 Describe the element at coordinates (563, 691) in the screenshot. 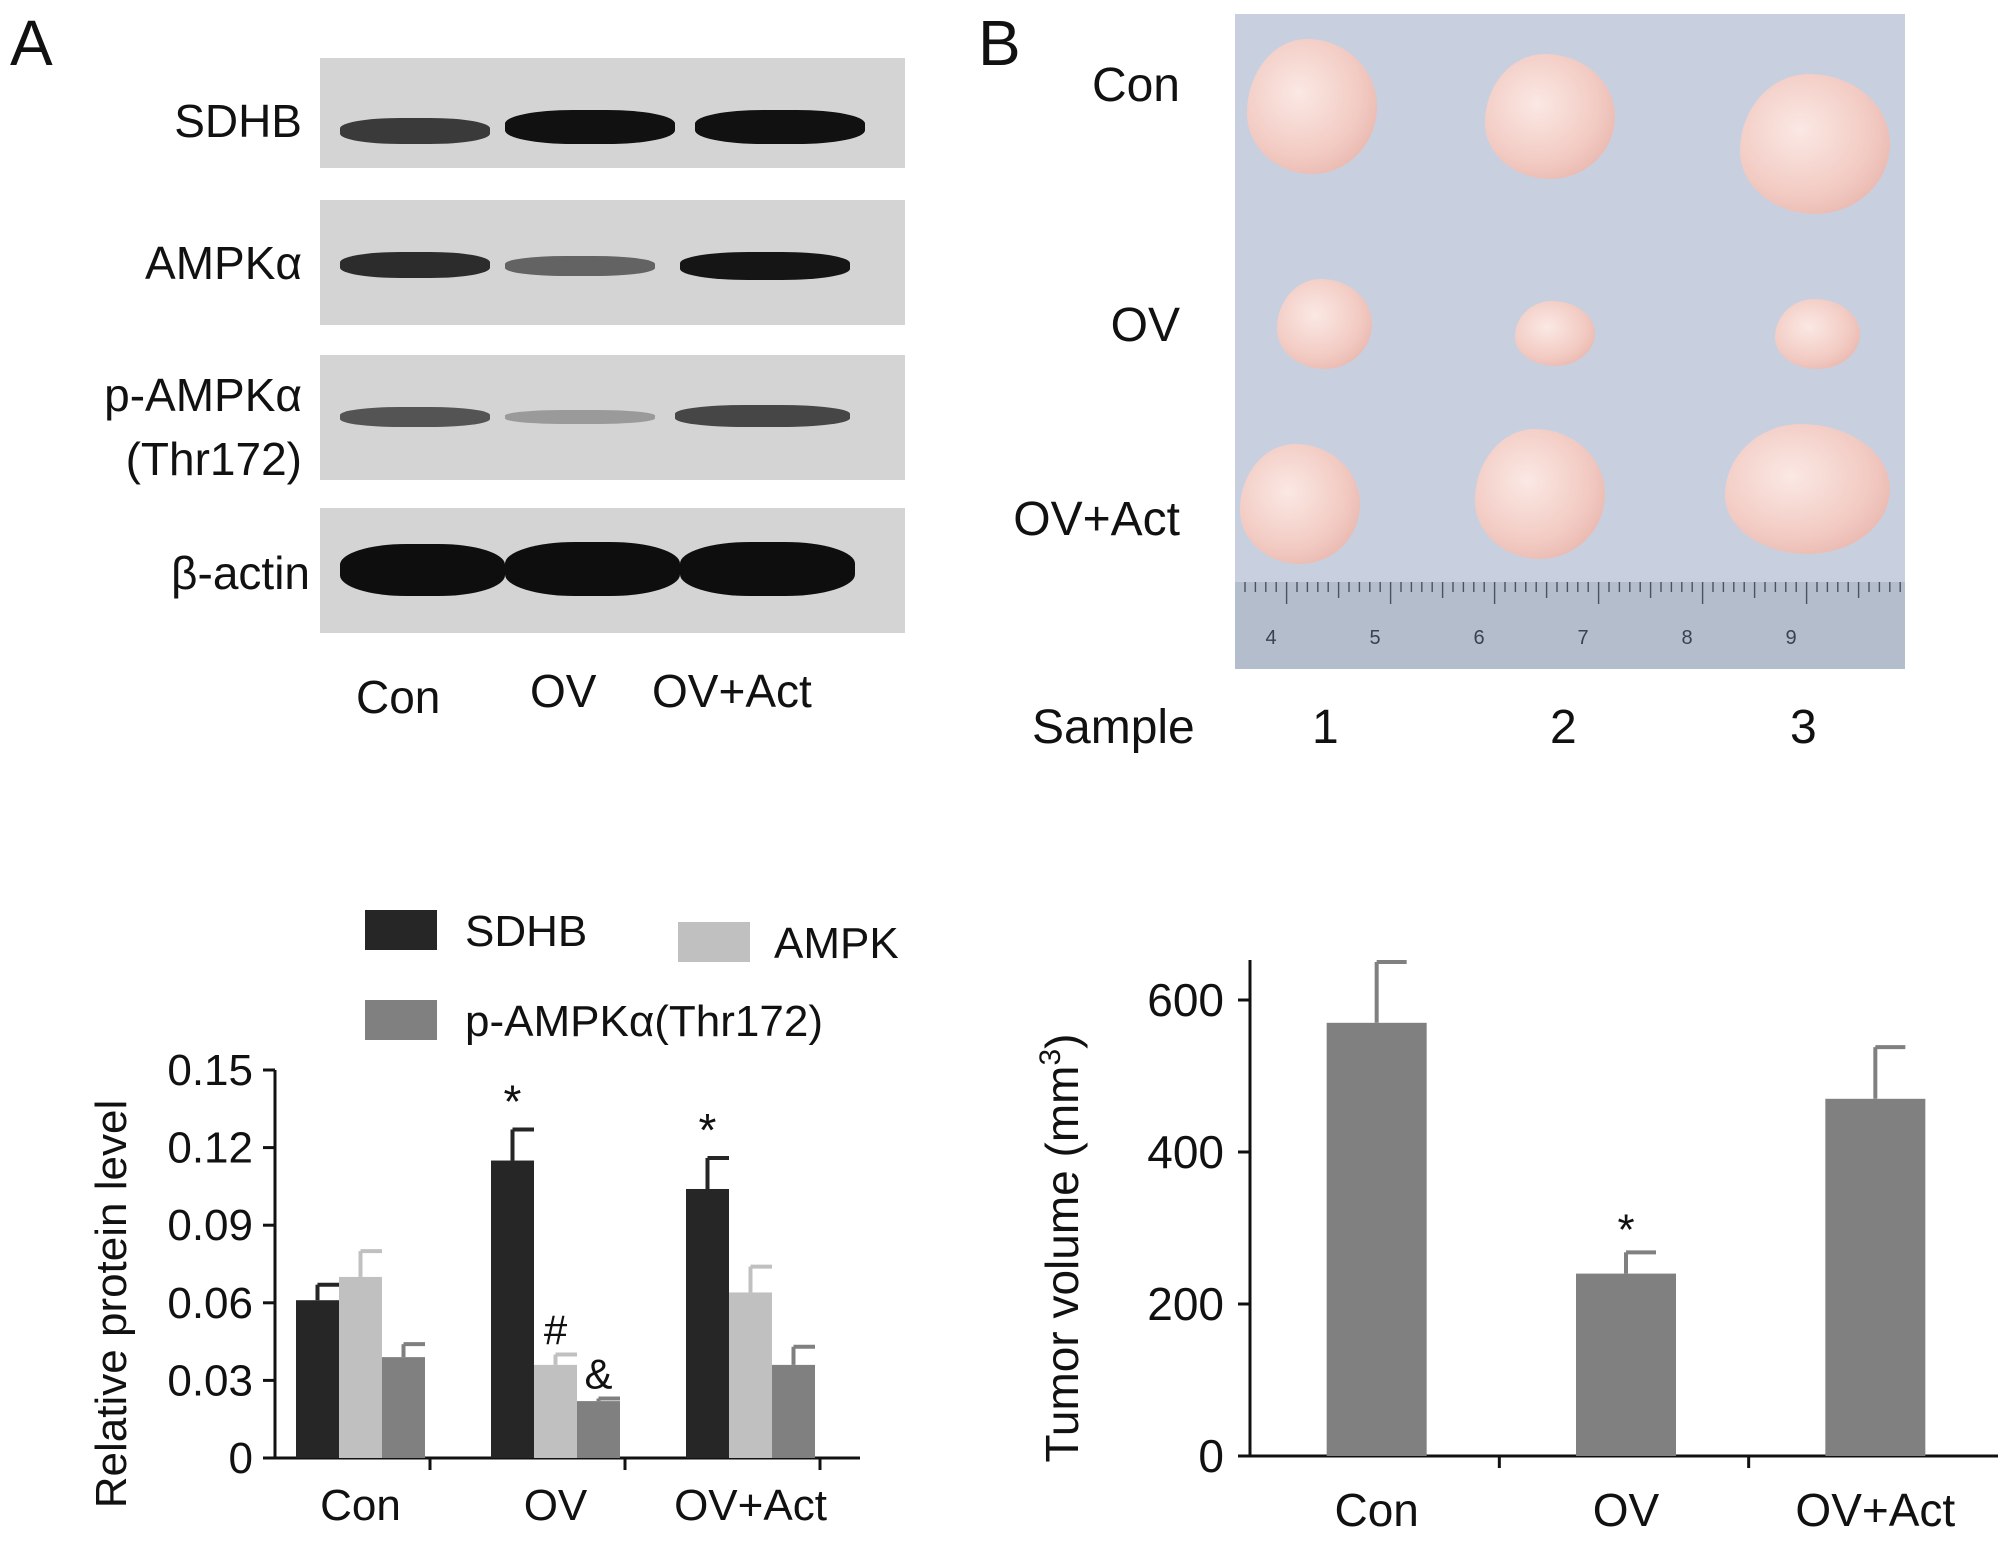

I see `lane-label-ov: OV` at that location.